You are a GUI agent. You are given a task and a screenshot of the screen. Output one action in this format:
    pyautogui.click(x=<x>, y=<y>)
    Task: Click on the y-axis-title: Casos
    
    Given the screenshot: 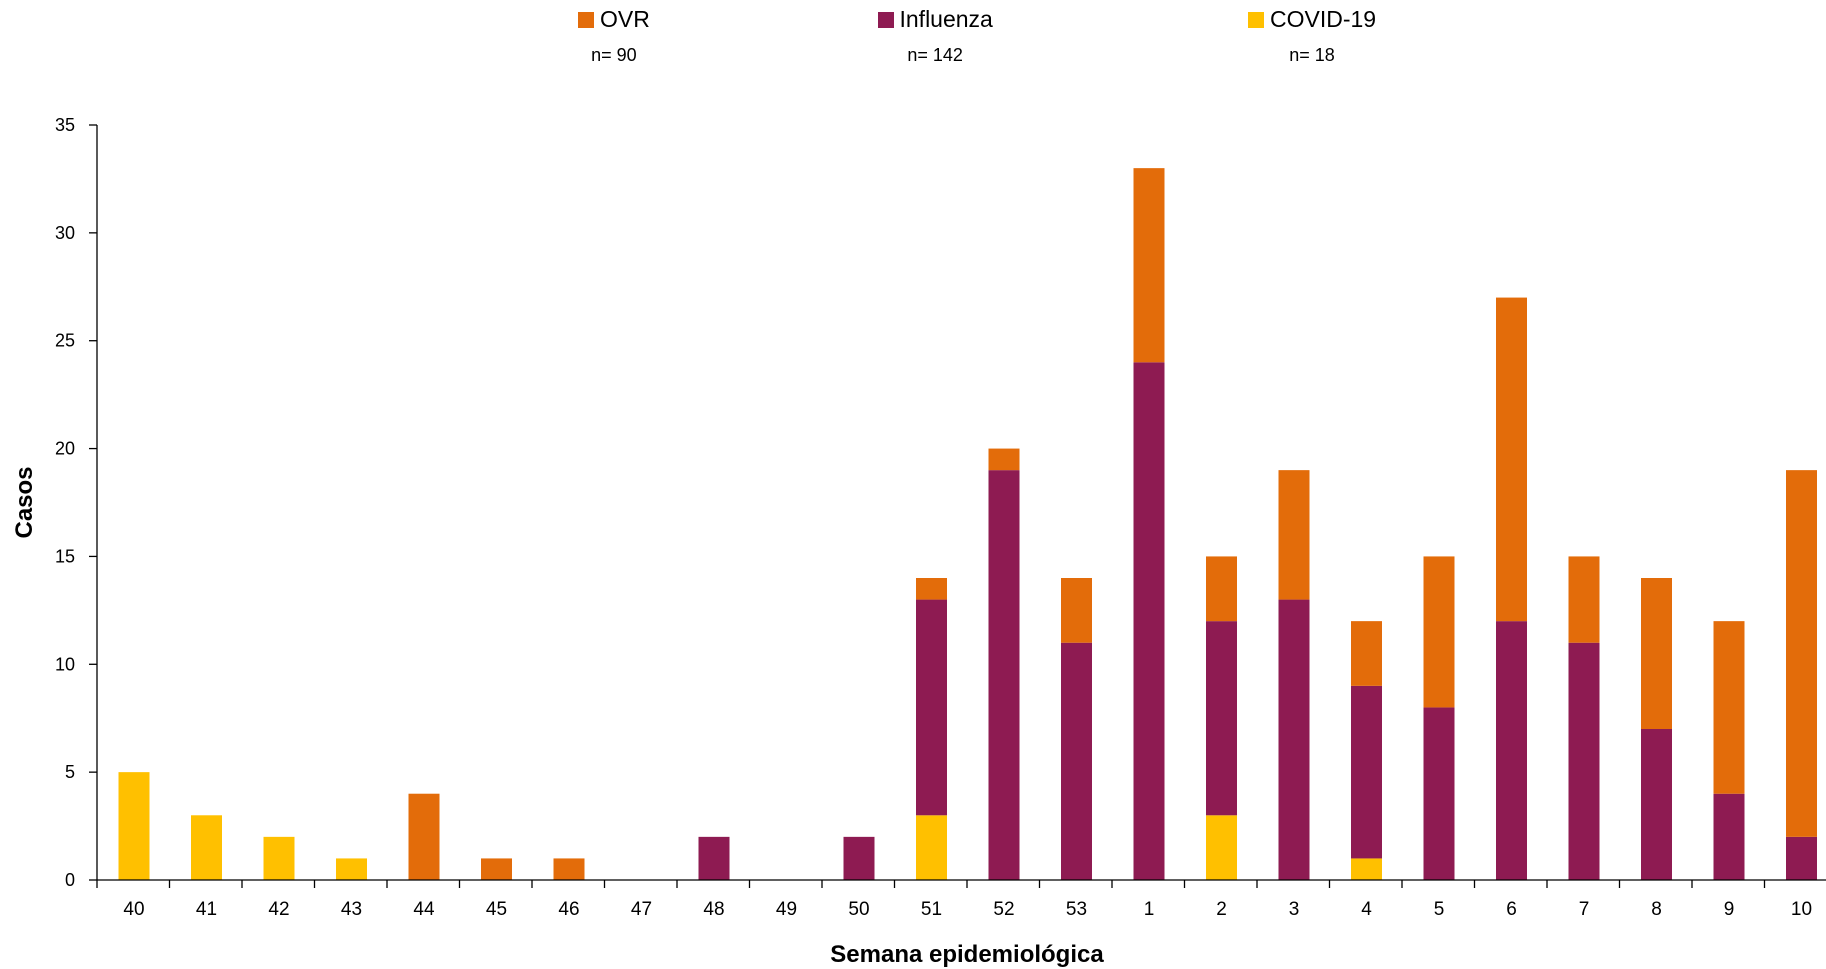 What is the action you would take?
    pyautogui.click(x=24, y=502)
    